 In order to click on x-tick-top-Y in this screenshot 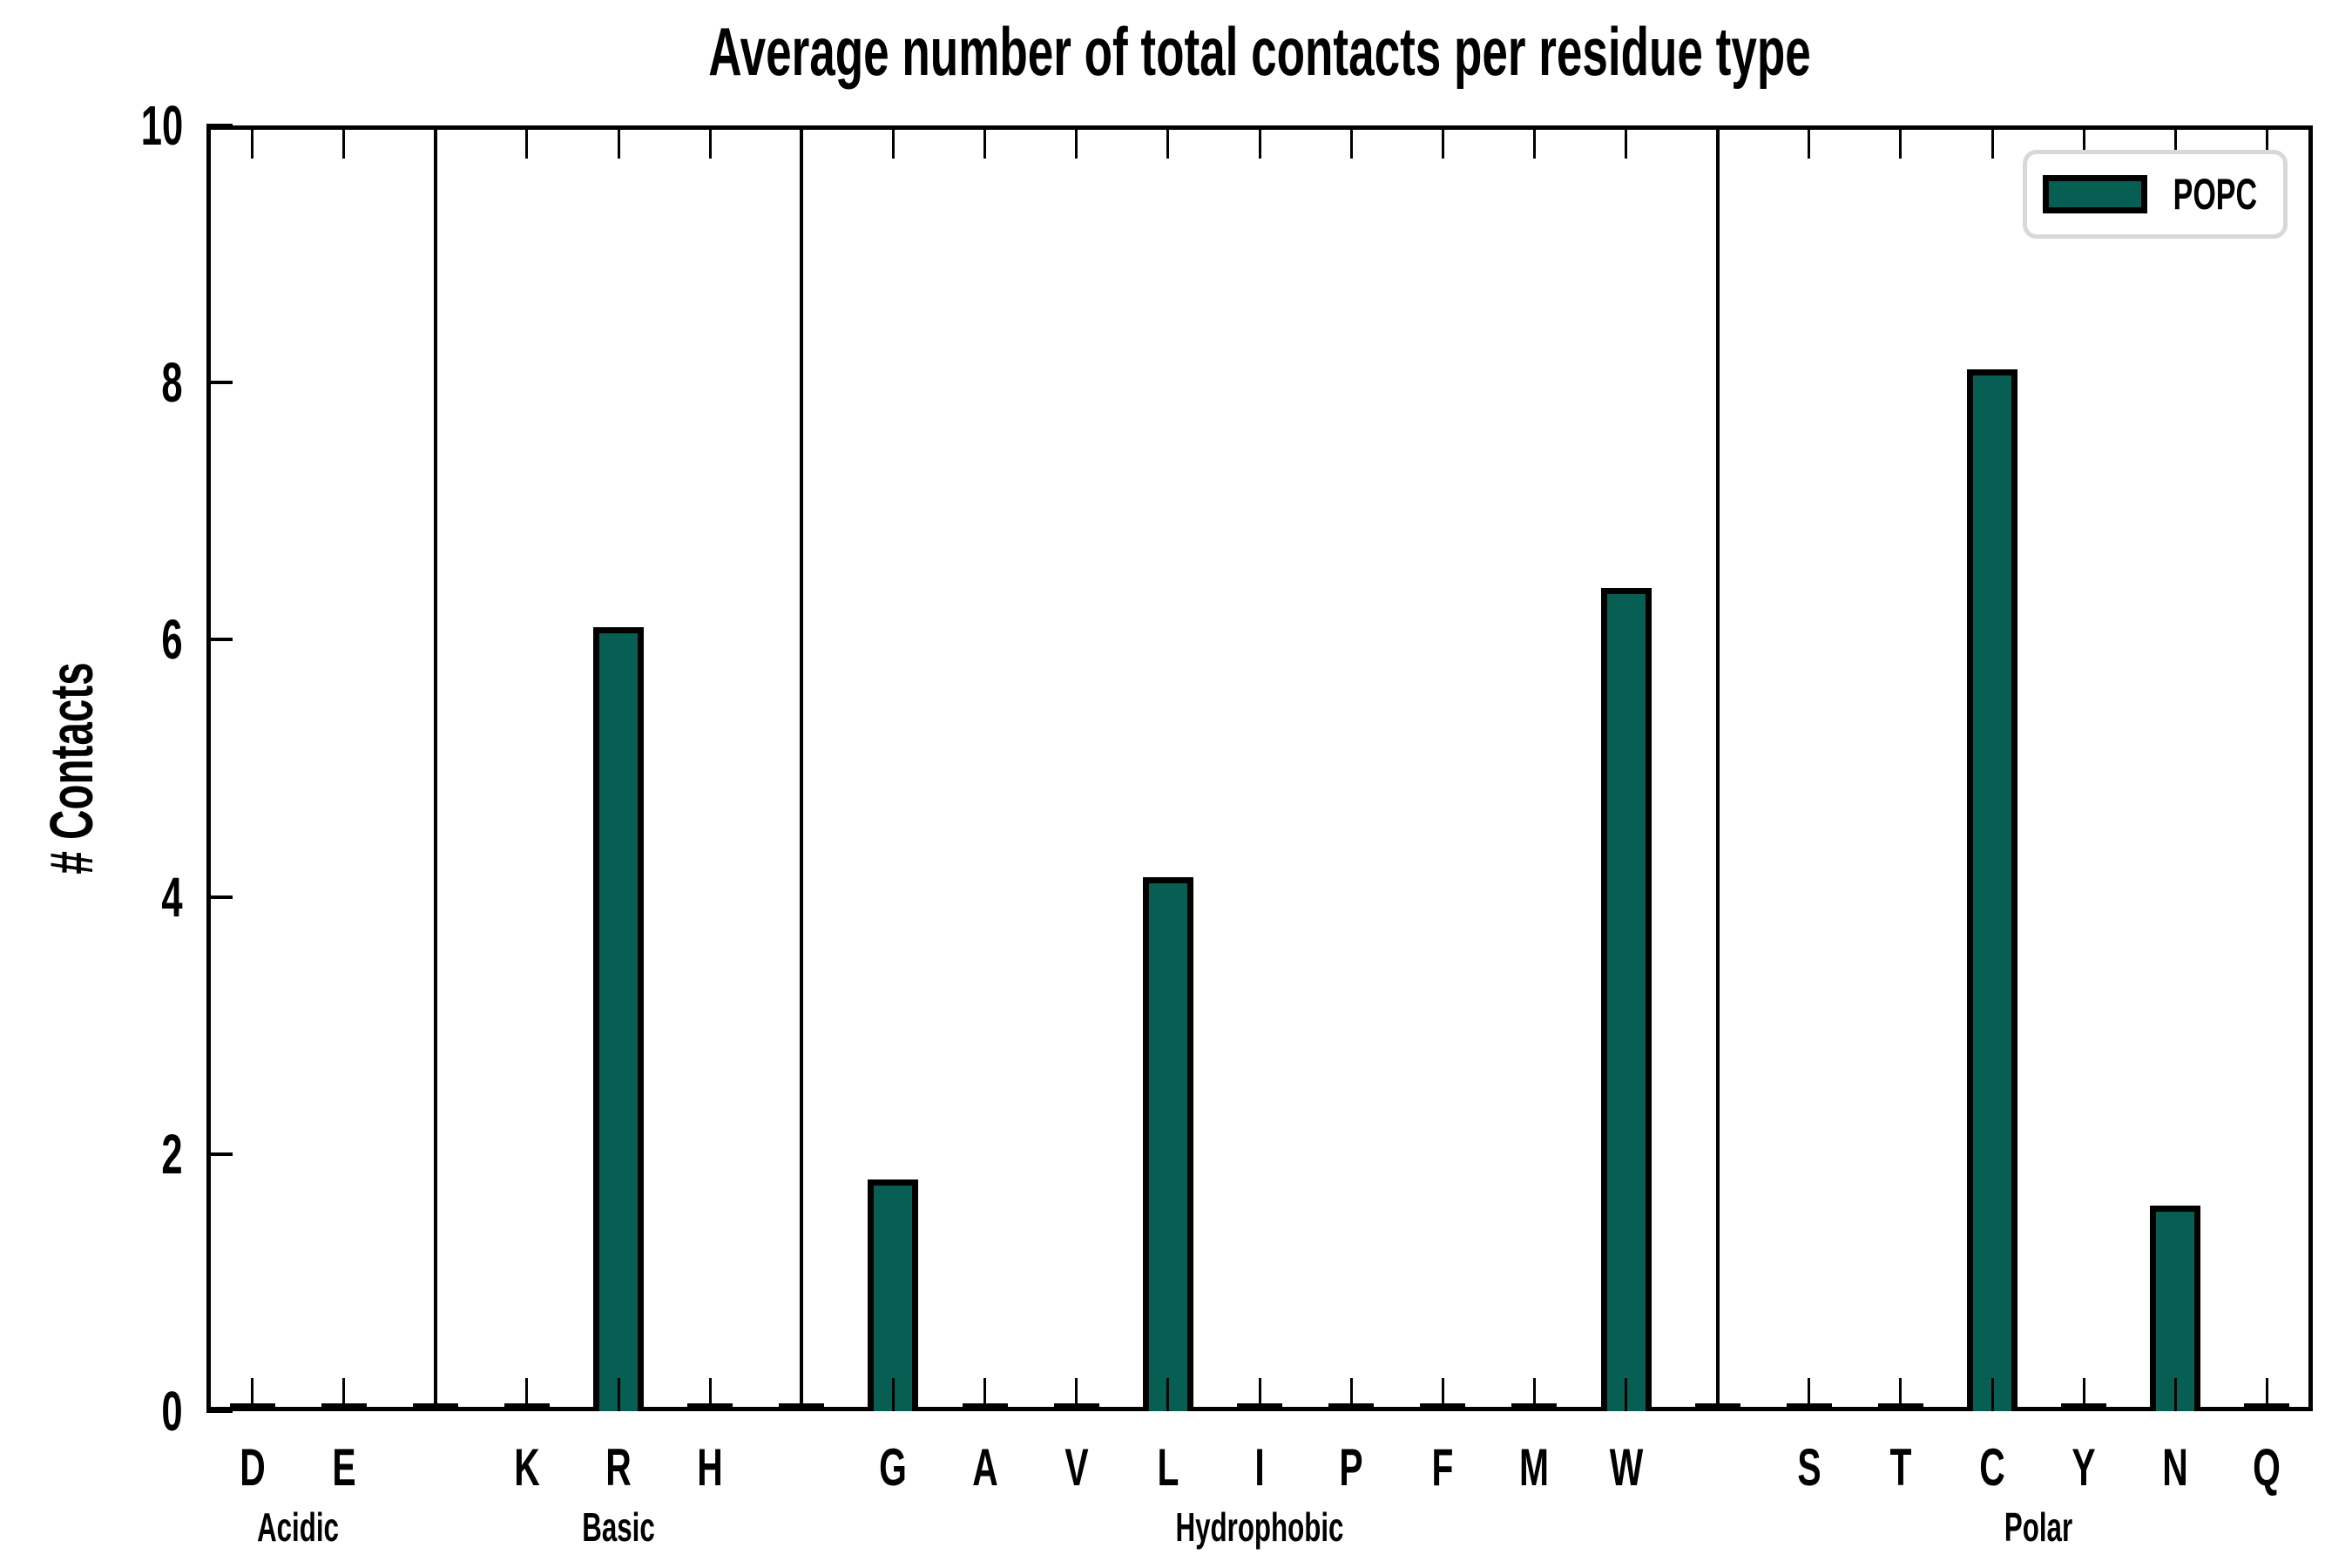, I will do `click(2083, 142)`.